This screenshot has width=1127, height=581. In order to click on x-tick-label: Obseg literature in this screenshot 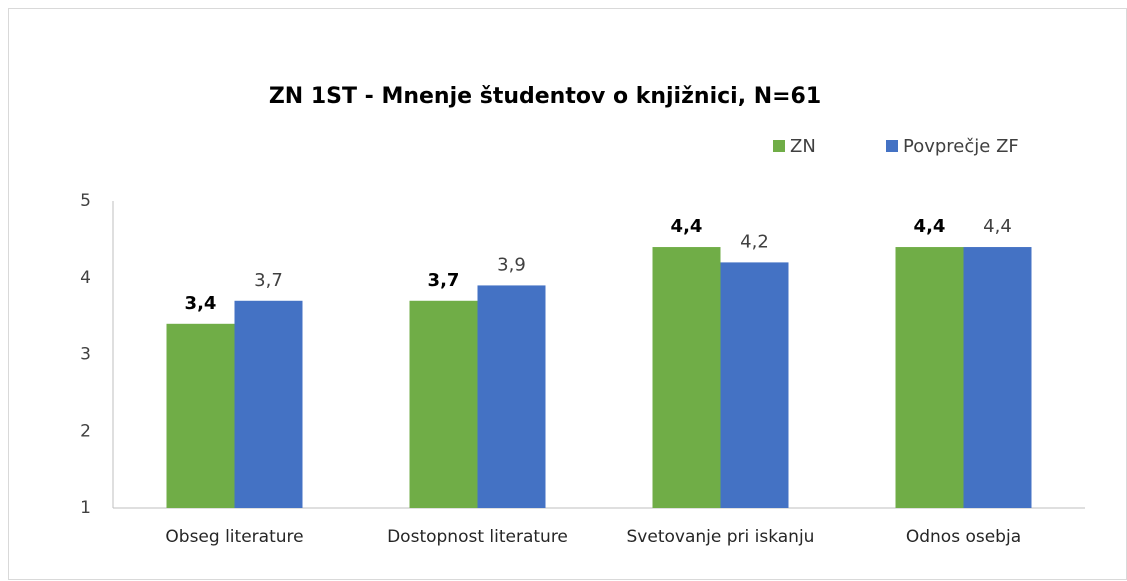, I will do `click(234, 537)`.